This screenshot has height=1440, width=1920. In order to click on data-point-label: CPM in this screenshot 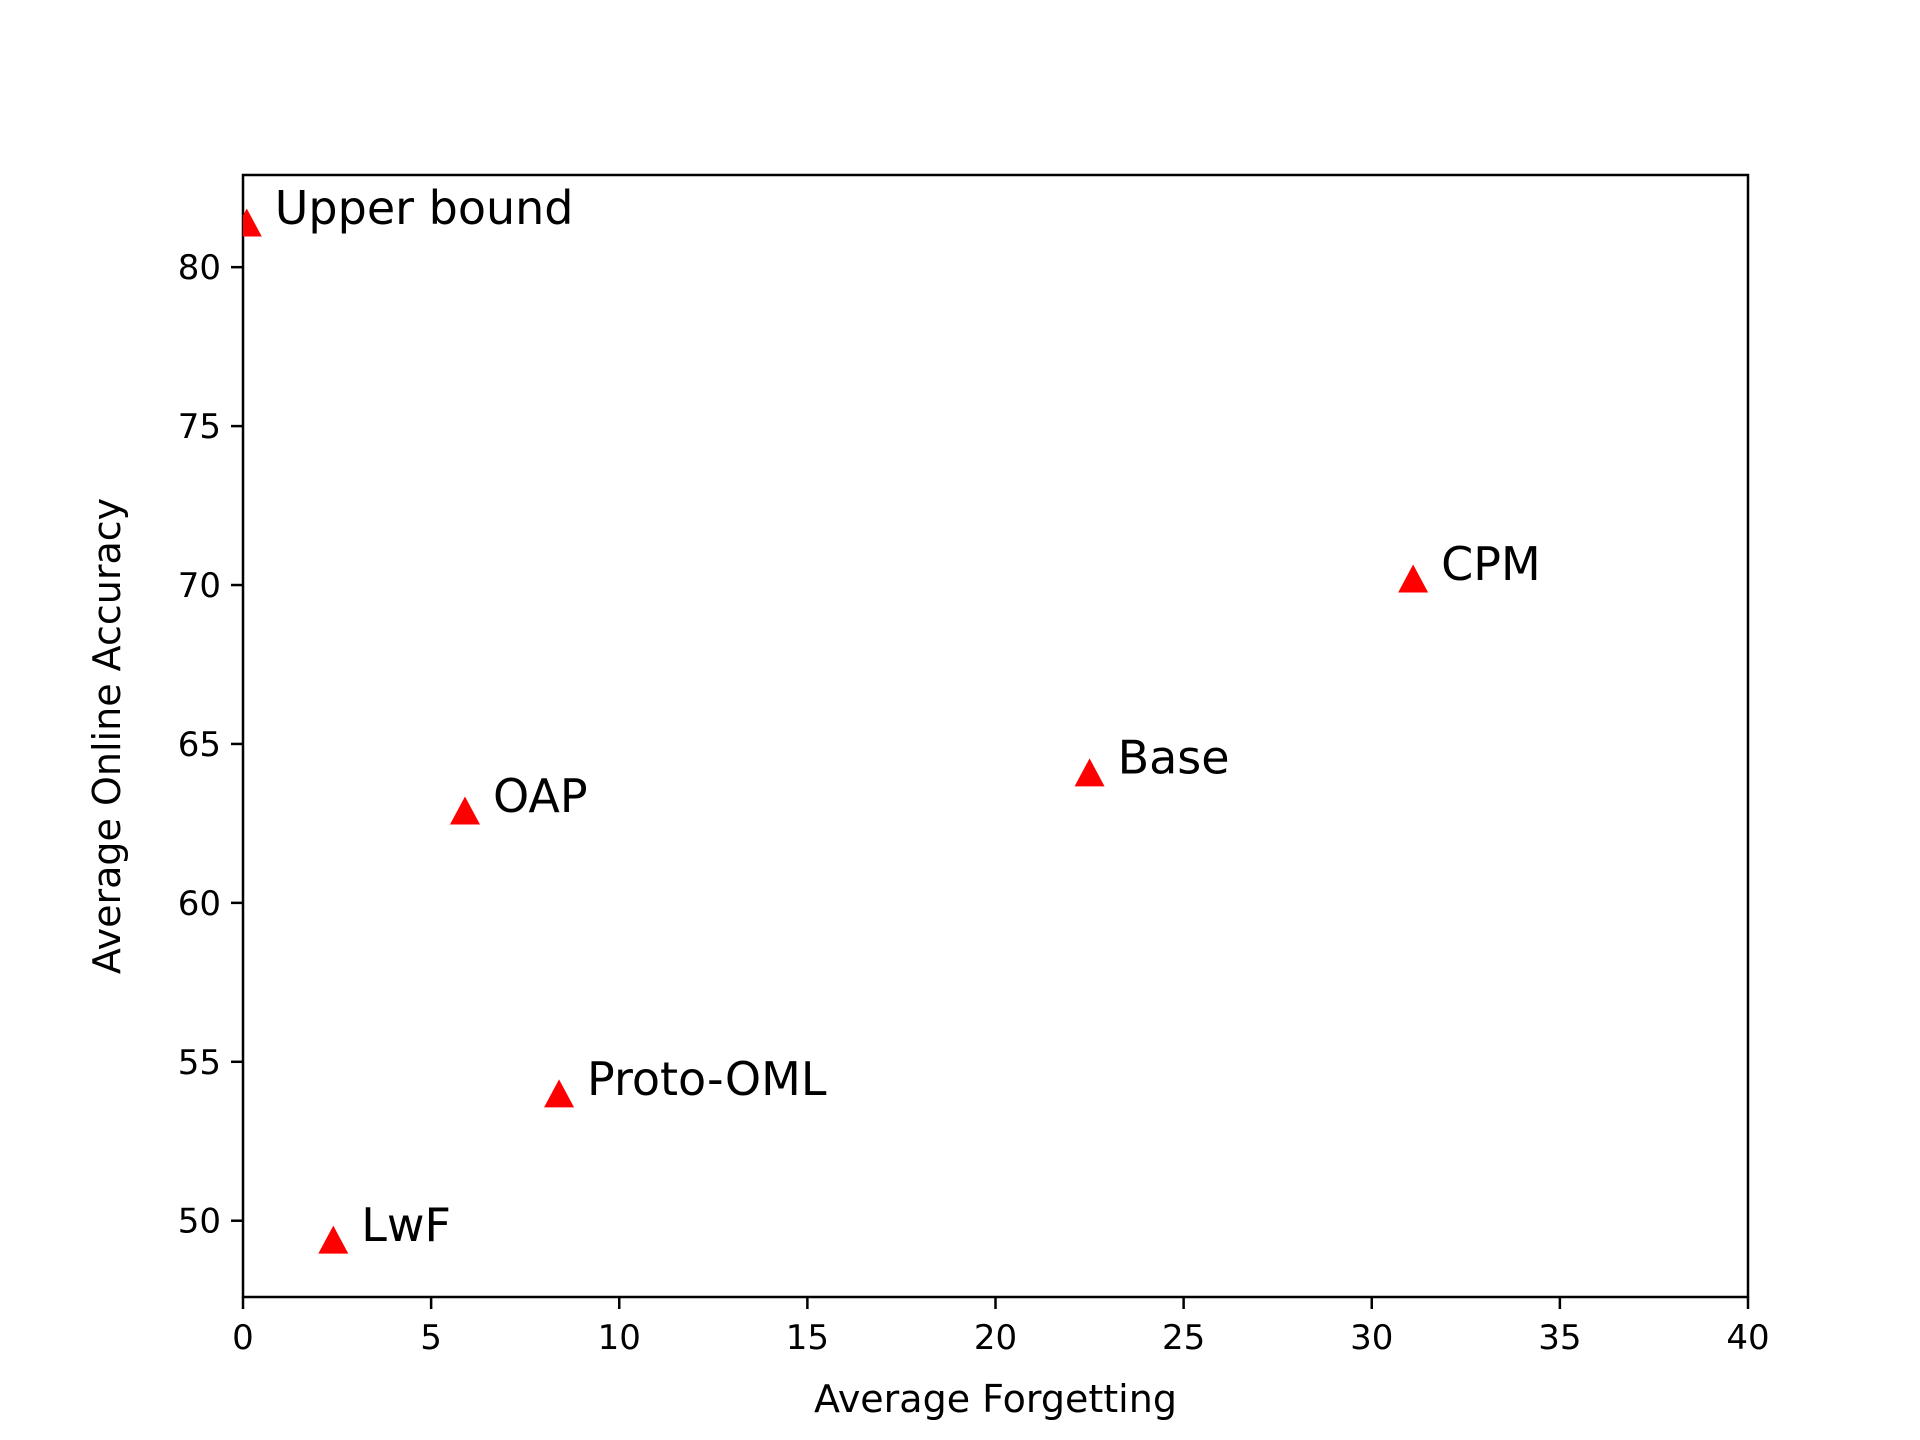, I will do `click(1491, 564)`.